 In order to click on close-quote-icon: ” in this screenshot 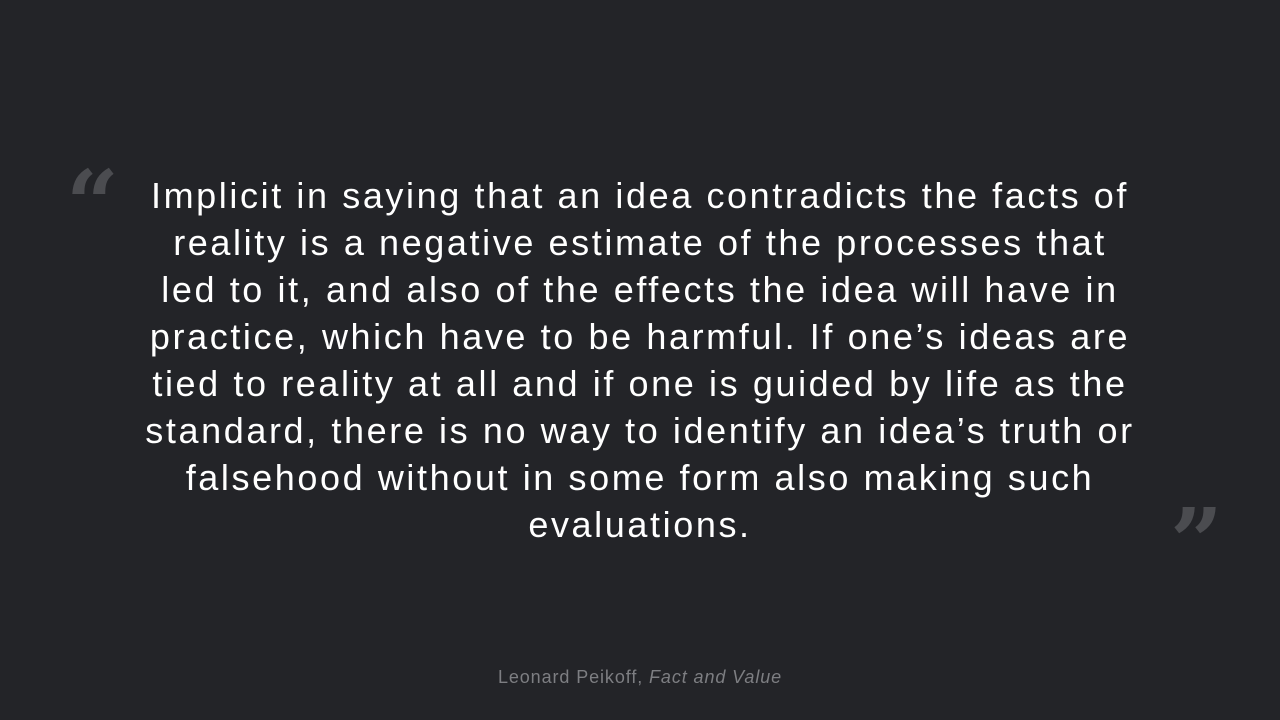, I will do `click(1196, 542)`.